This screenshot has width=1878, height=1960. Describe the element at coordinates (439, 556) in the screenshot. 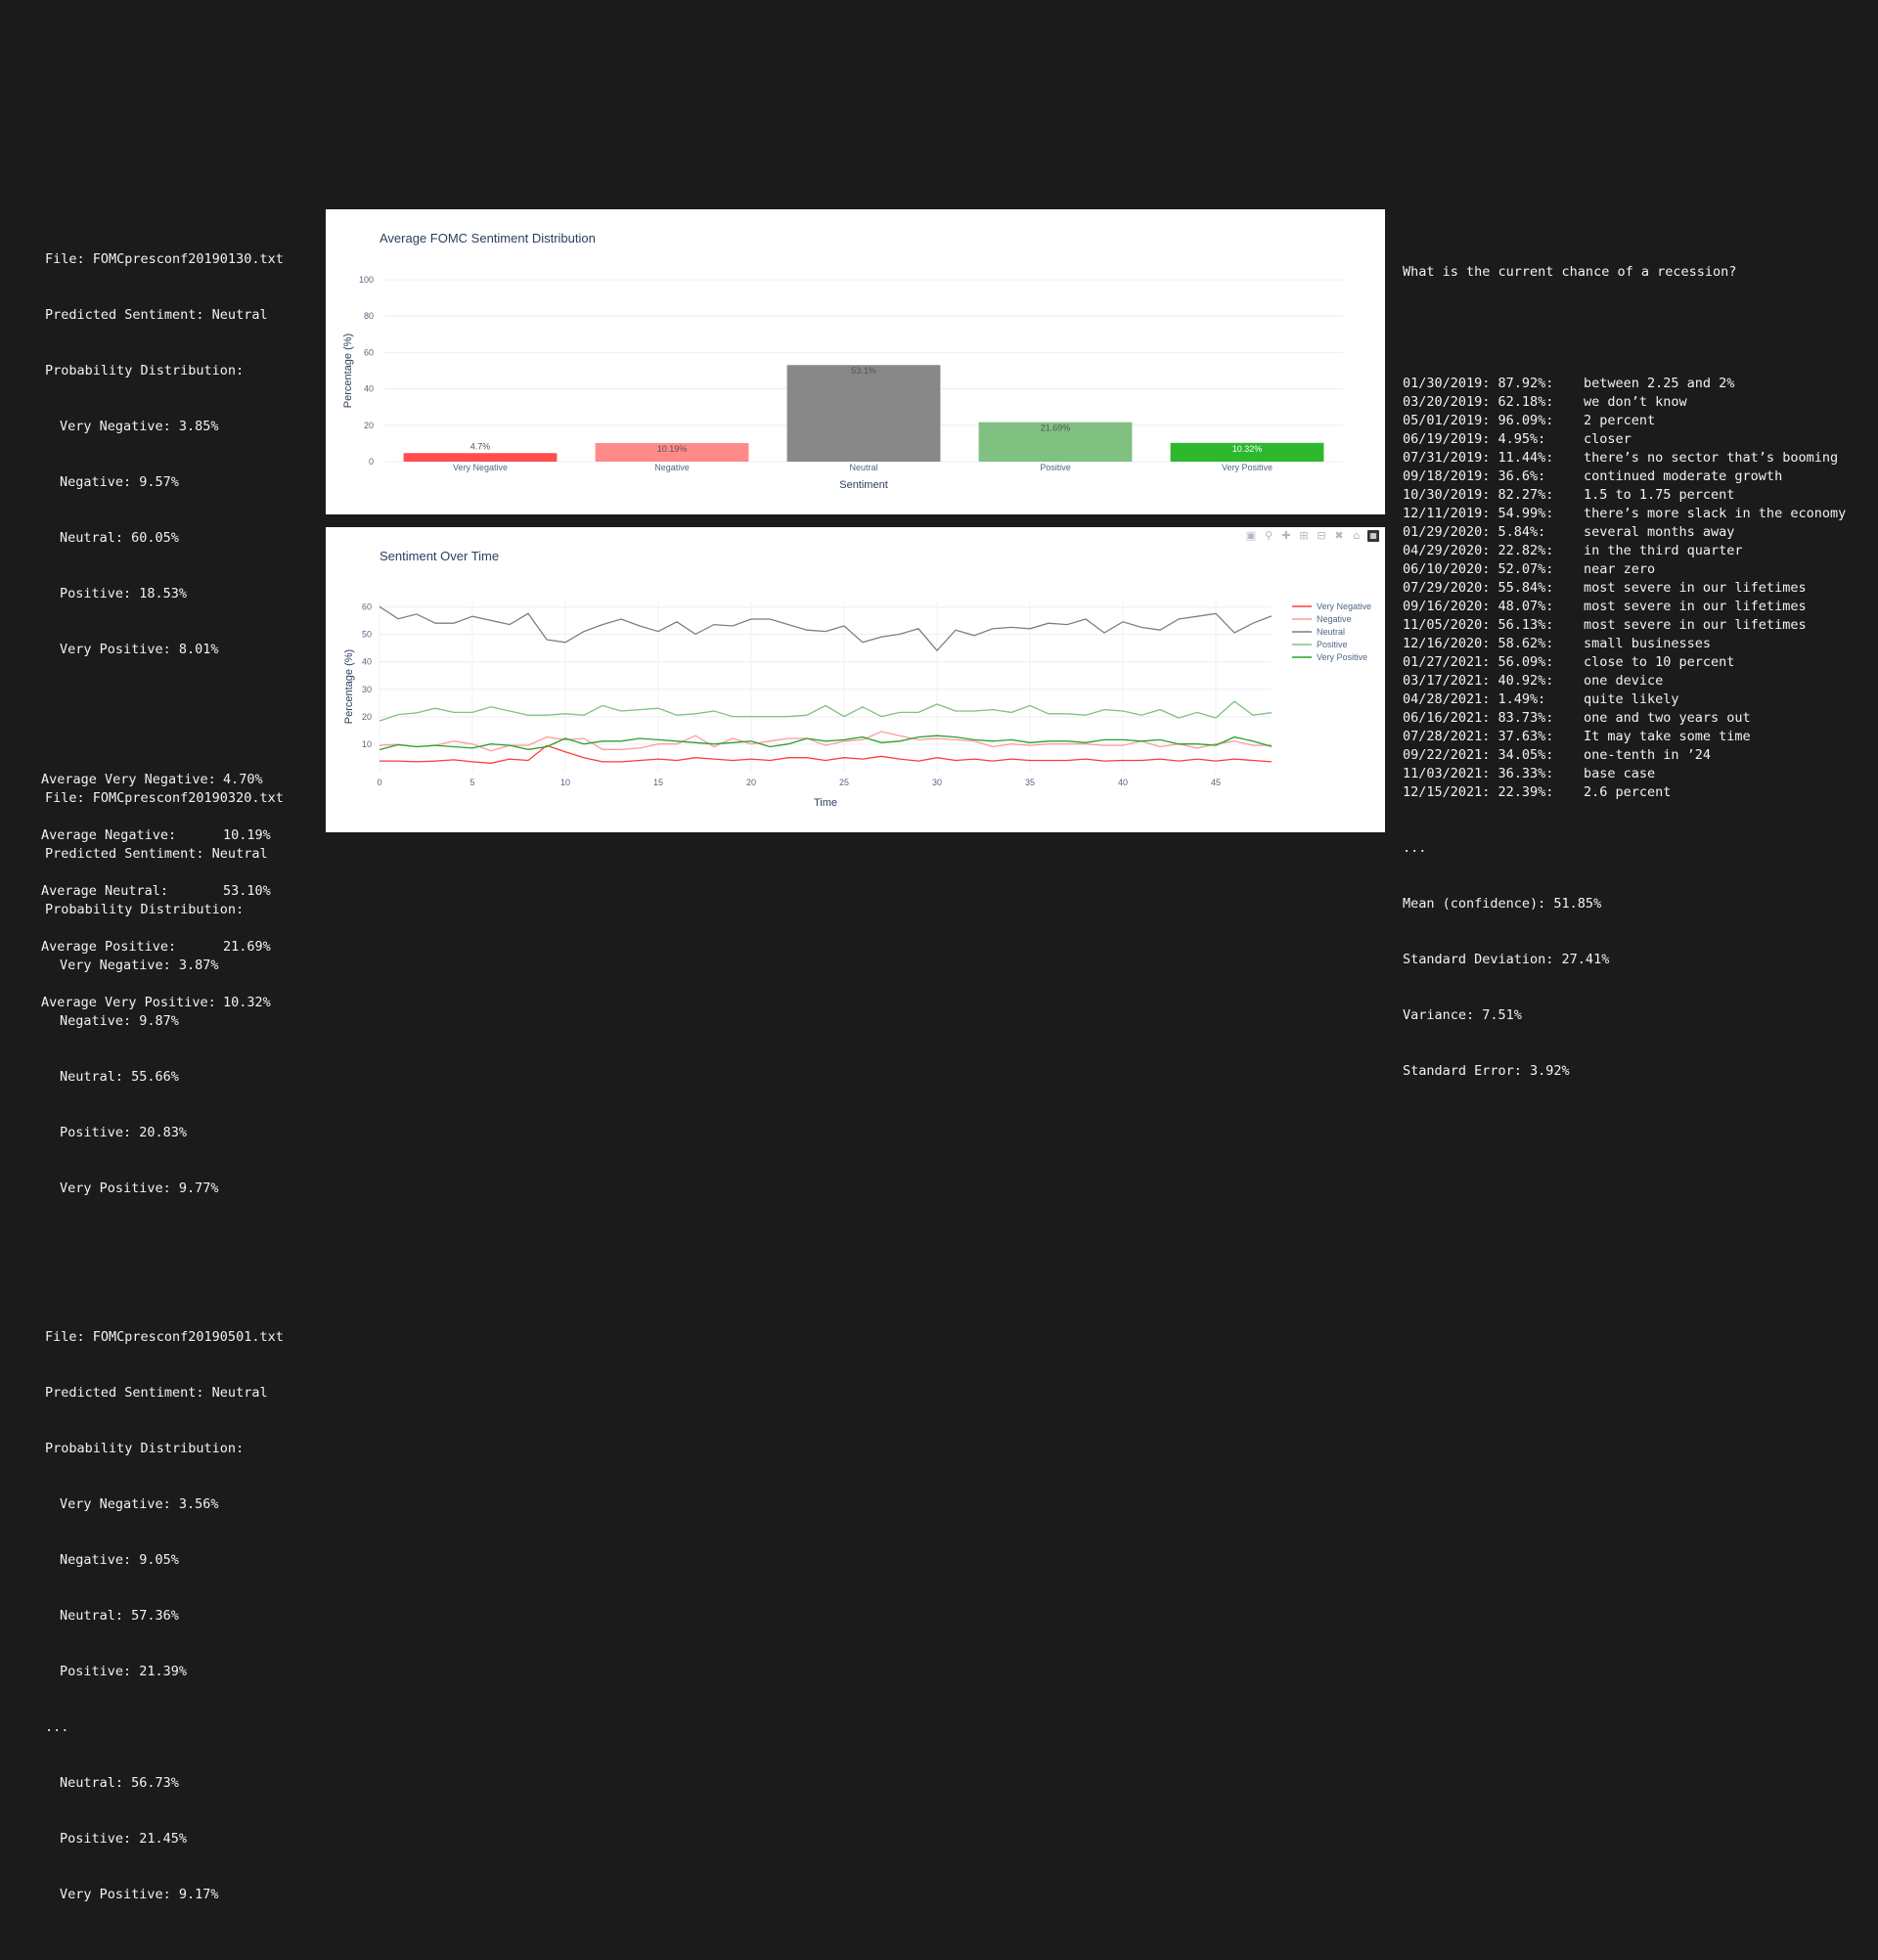

I see `chart-title: Sentiment Over Time` at that location.